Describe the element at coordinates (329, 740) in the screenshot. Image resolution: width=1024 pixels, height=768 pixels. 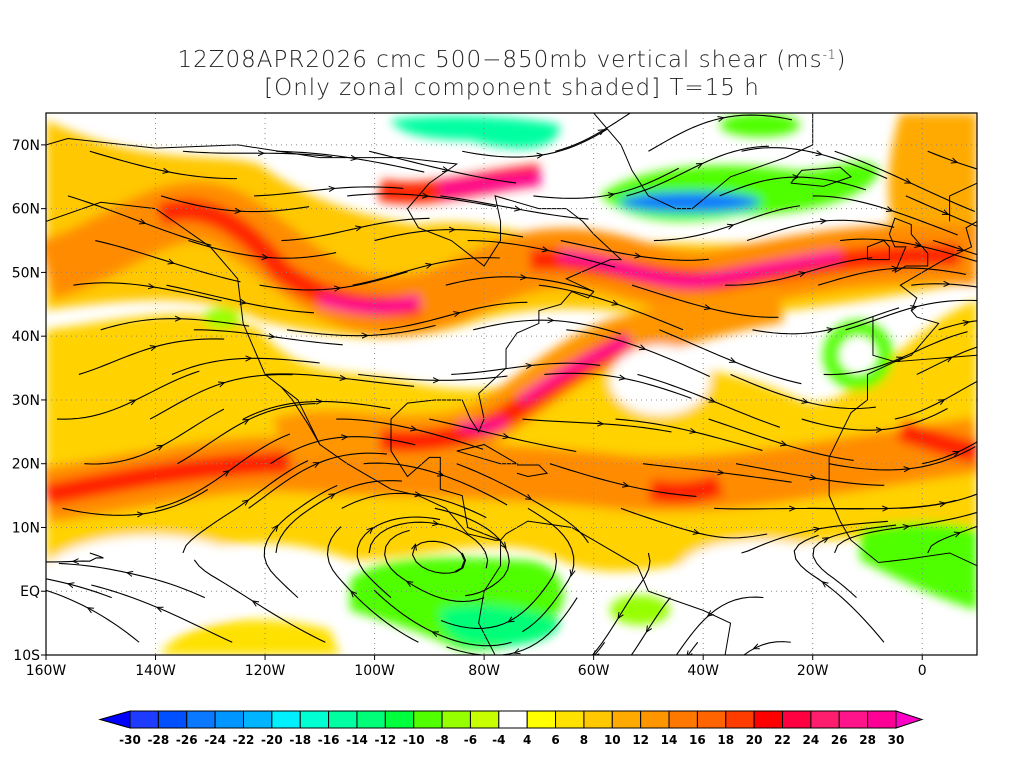
I see `colorbar-label: -16` at that location.